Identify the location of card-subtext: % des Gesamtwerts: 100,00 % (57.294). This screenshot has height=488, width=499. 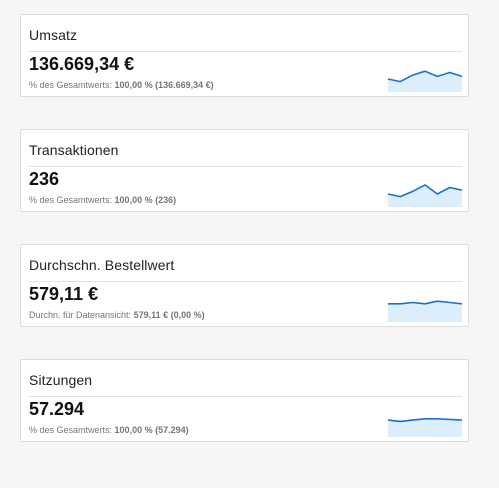
(109, 430).